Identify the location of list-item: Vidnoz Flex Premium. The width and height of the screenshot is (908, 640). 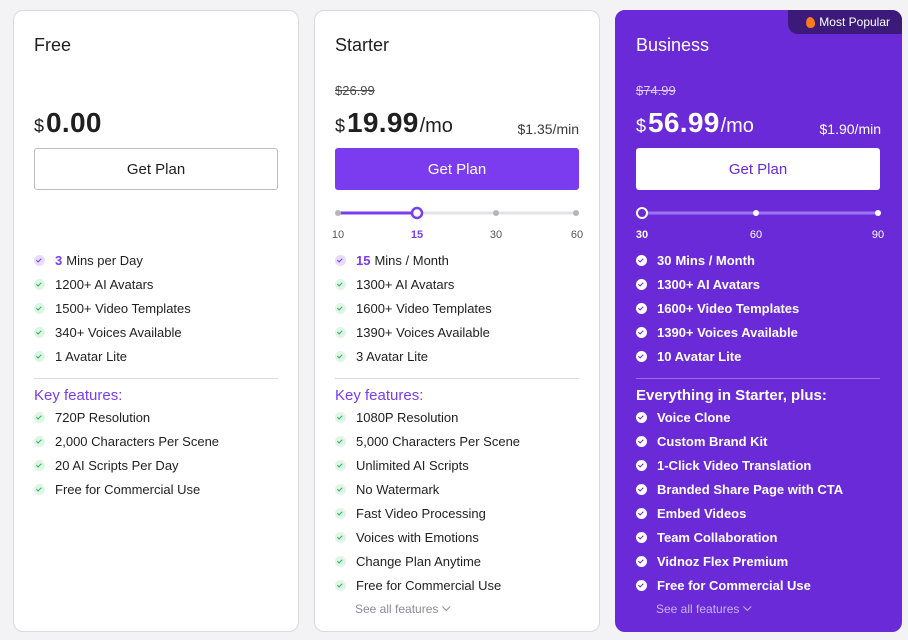
(739, 561).